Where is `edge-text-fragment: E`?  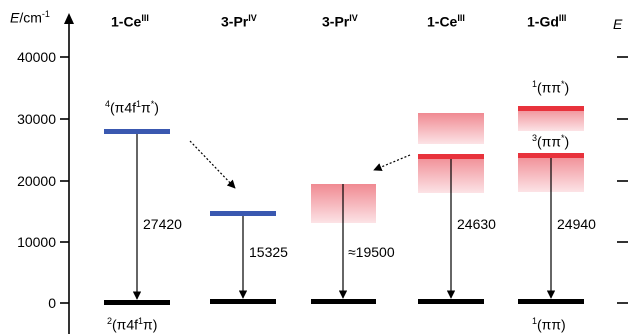
edge-text-fragment: E is located at coordinates (618, 24).